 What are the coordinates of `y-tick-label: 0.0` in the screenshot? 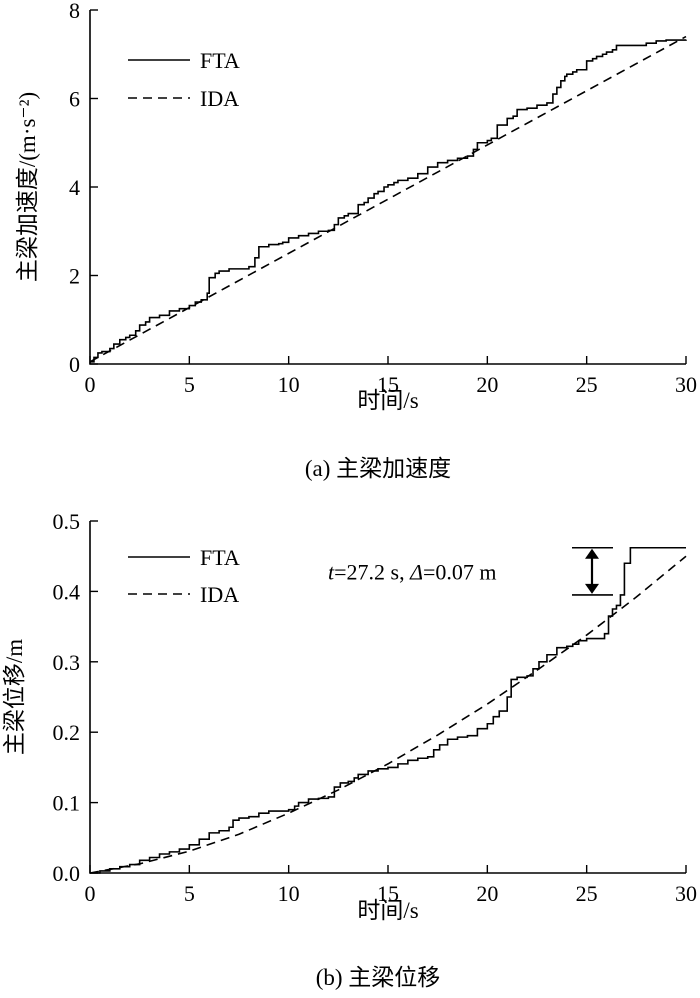 It's located at (67, 873).